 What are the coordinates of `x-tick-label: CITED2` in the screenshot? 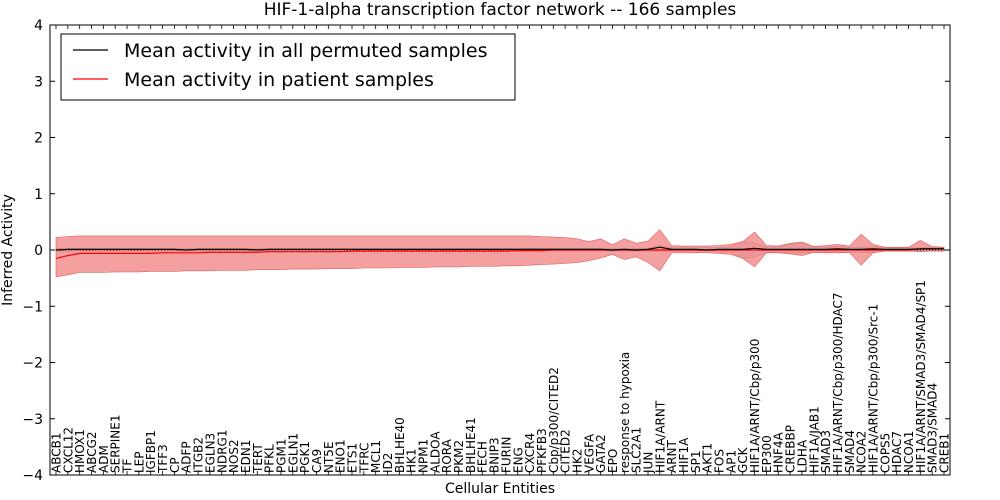 It's located at (566, 451).